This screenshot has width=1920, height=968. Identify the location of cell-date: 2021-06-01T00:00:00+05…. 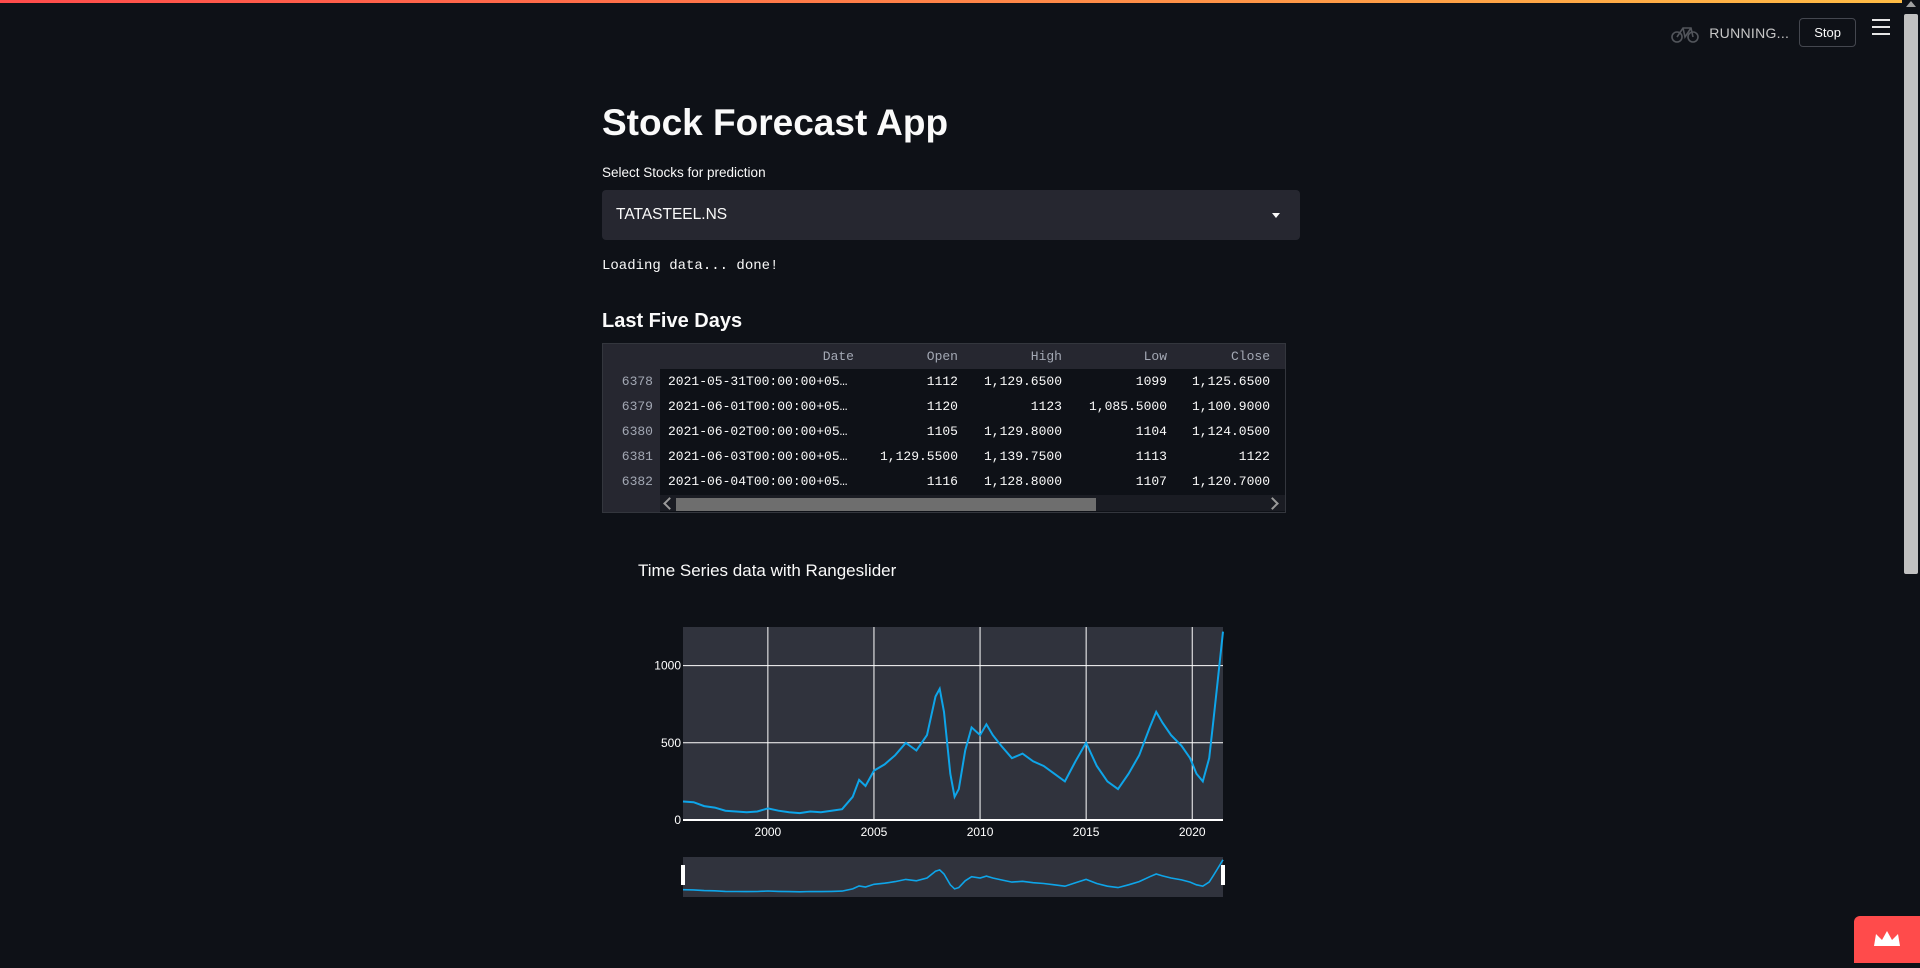
(758, 406).